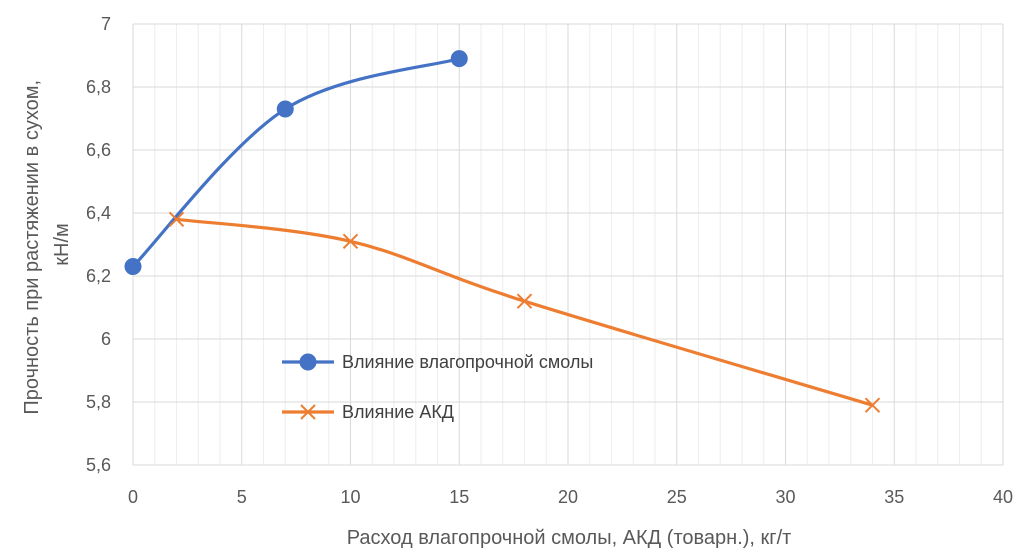 The width and height of the screenshot is (1024, 559). What do you see at coordinates (98, 276) in the screenshot?
I see `y-tick-label: 6,2` at bounding box center [98, 276].